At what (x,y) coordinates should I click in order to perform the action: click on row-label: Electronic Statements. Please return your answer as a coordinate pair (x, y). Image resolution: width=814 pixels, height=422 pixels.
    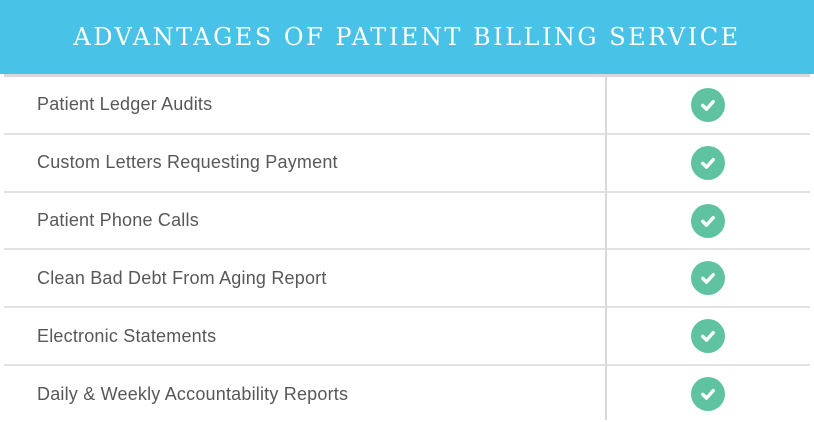
    Looking at the image, I should click on (127, 335).